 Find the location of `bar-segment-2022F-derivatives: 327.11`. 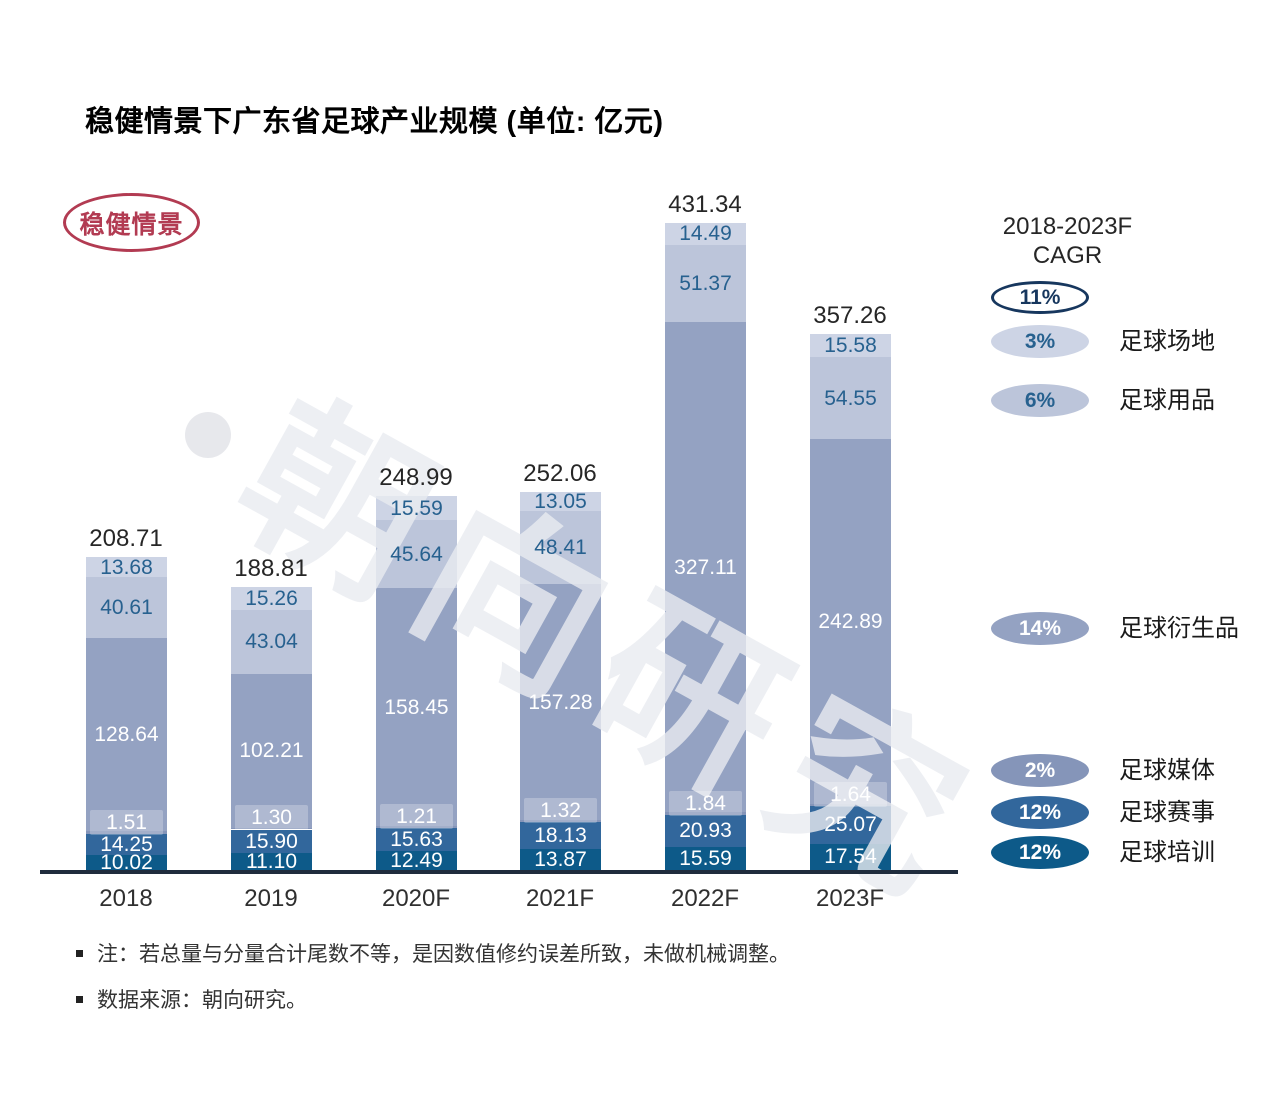

bar-segment-2022F-derivatives: 327.11 is located at coordinates (705, 567).